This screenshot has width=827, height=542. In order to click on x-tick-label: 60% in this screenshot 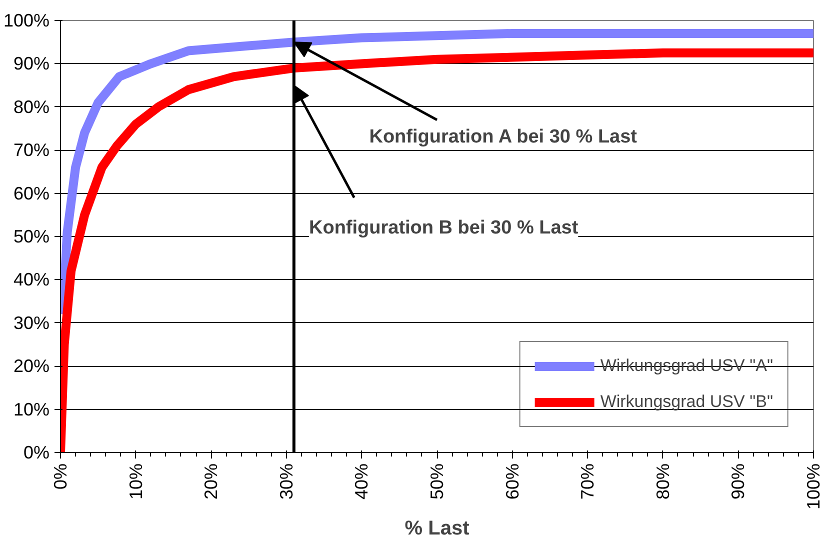, I will do `click(512, 481)`.